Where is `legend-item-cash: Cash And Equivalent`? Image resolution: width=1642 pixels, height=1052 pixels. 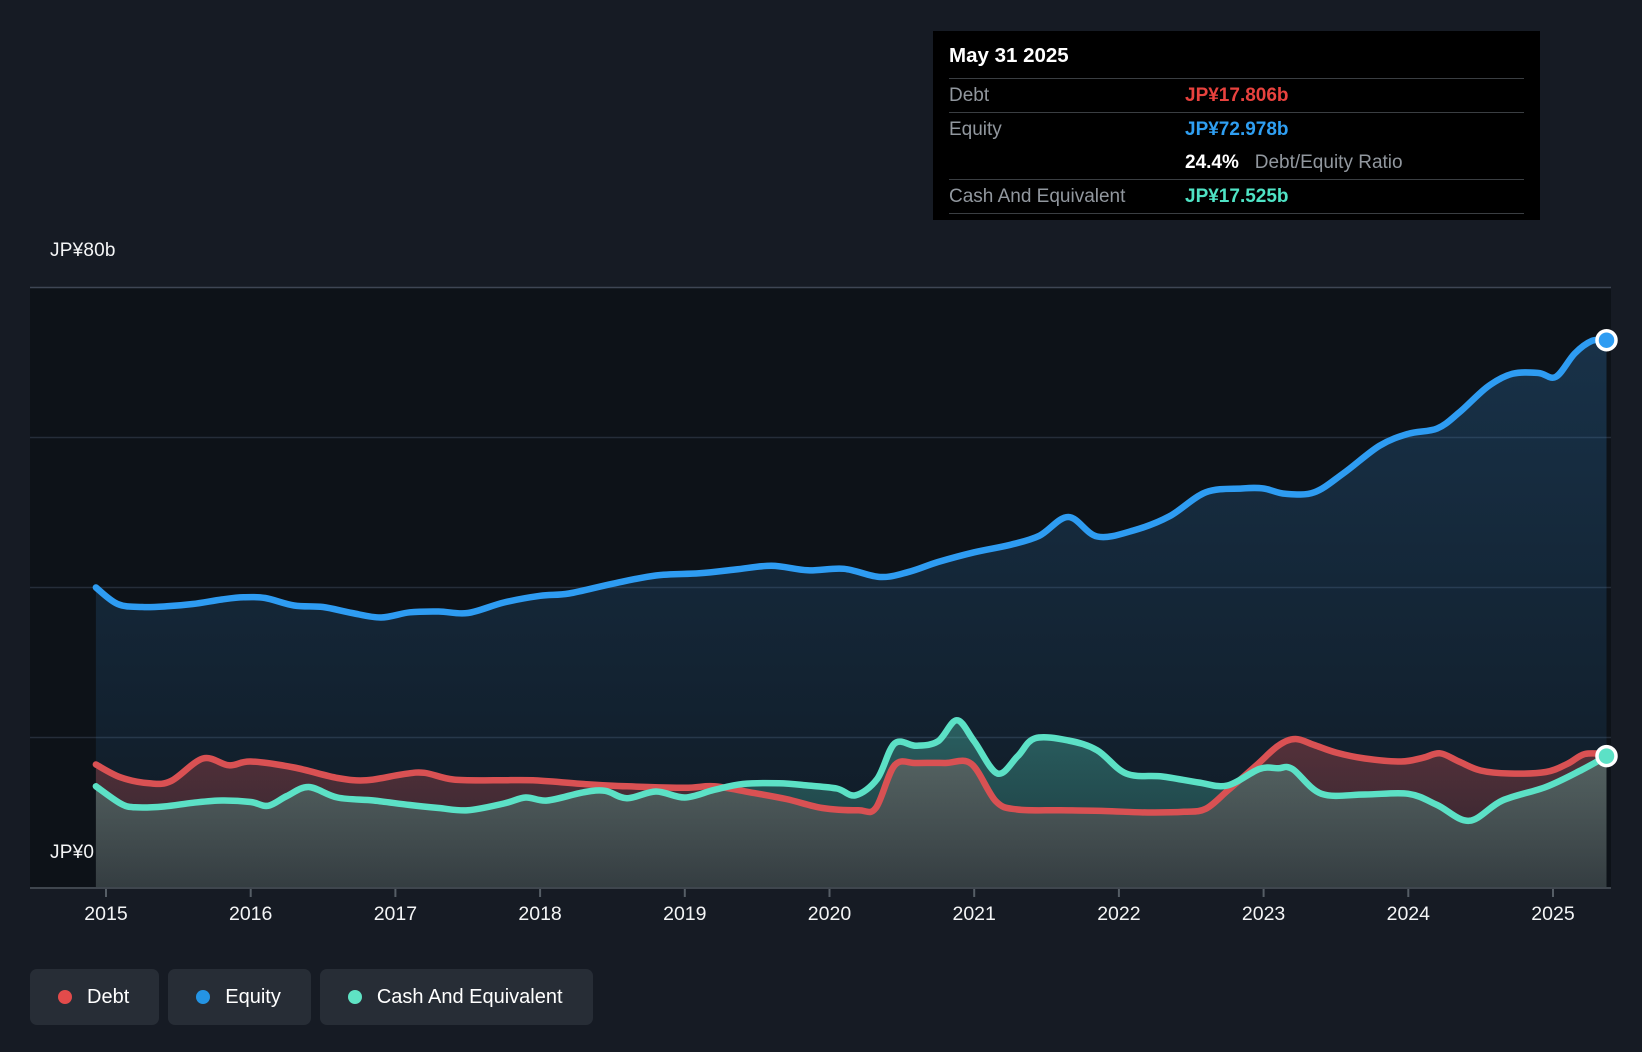
legend-item-cash: Cash And Equivalent is located at coordinates (456, 997).